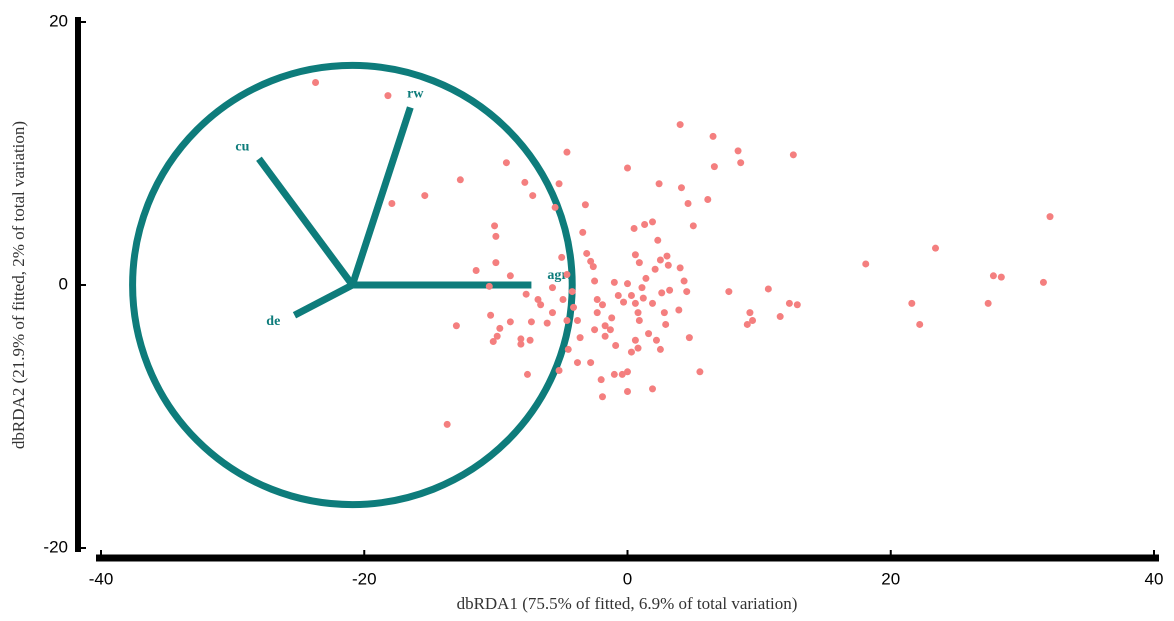 The height and width of the screenshot is (621, 1174). Describe the element at coordinates (890, 578) in the screenshot. I see `x-tick-label: 20` at that location.